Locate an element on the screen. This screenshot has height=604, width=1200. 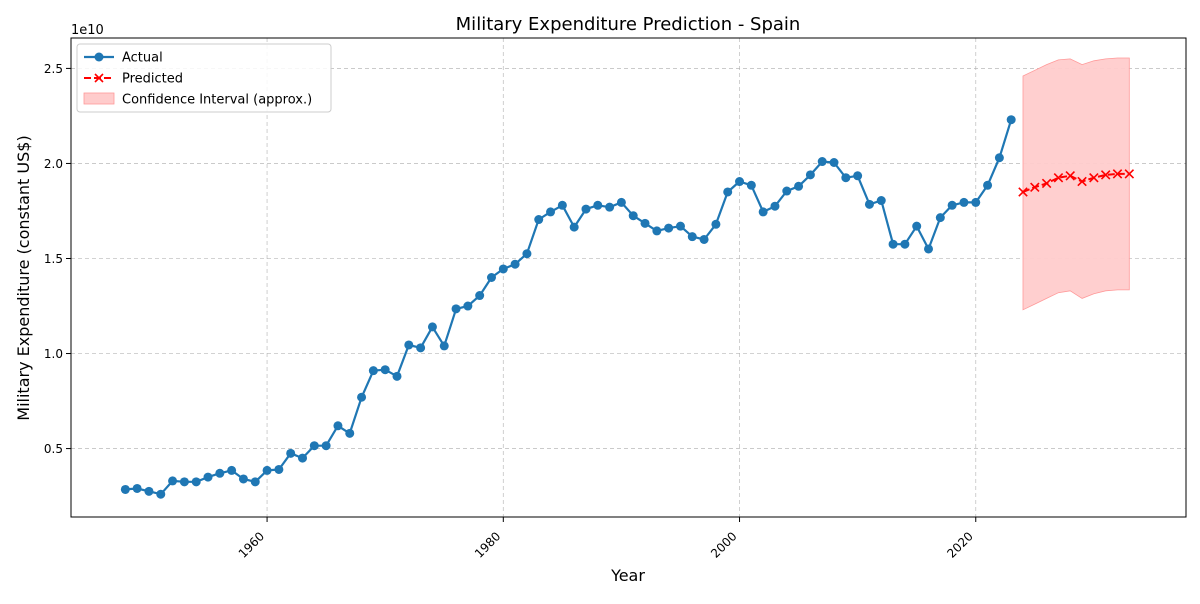
legend-label: Actual is located at coordinates (142, 58).